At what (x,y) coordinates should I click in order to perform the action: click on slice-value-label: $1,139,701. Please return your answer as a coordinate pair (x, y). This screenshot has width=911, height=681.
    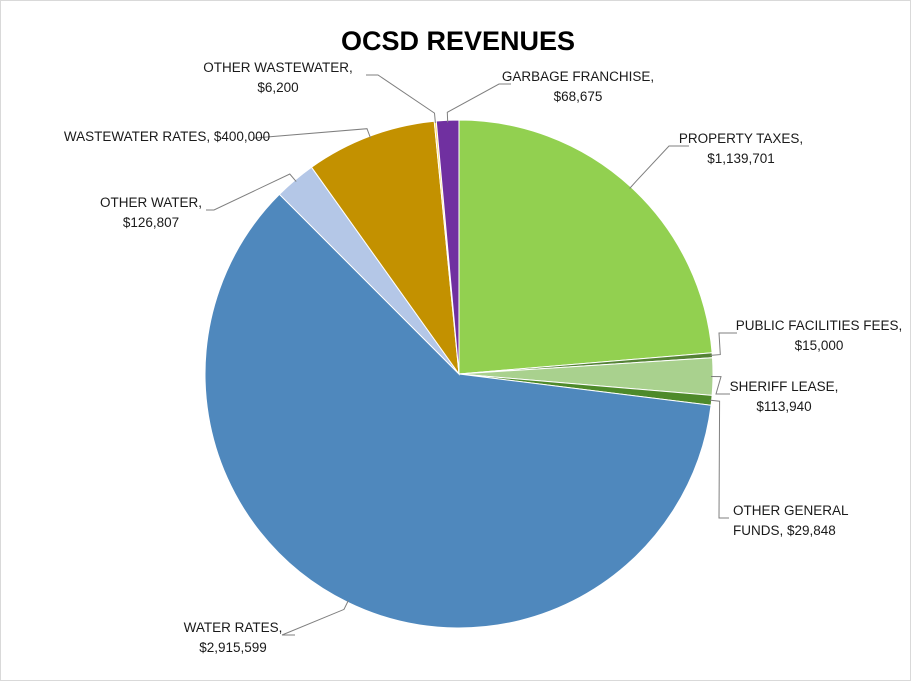
    Looking at the image, I should click on (741, 158).